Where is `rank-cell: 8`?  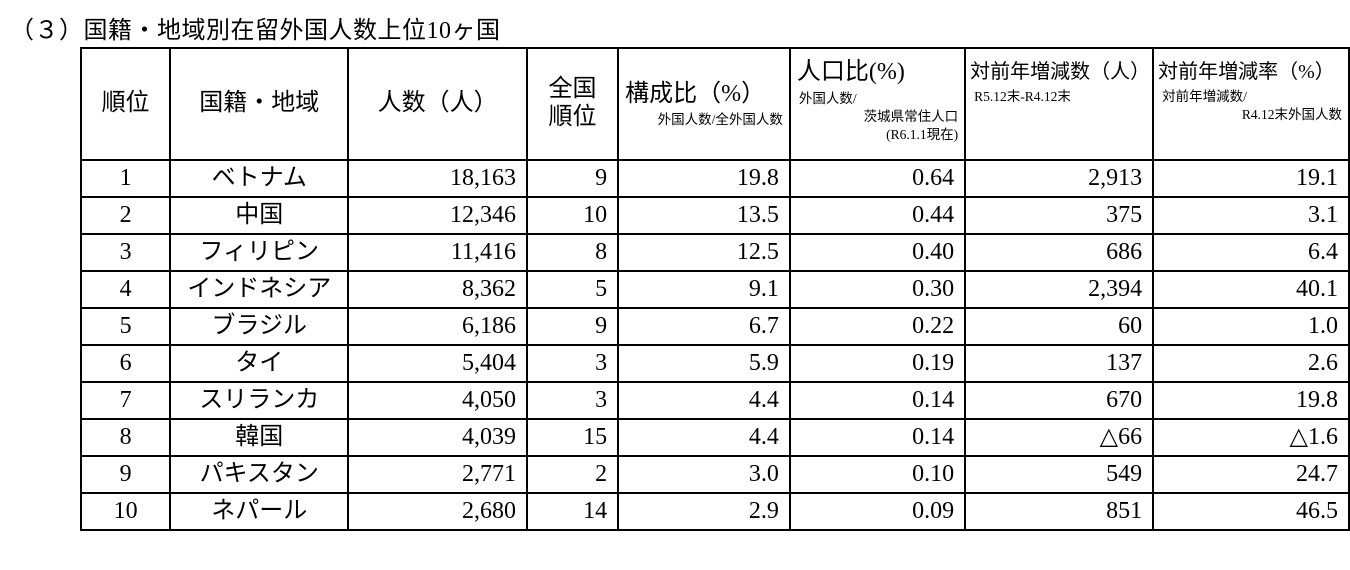
rank-cell: 8 is located at coordinates (125, 437).